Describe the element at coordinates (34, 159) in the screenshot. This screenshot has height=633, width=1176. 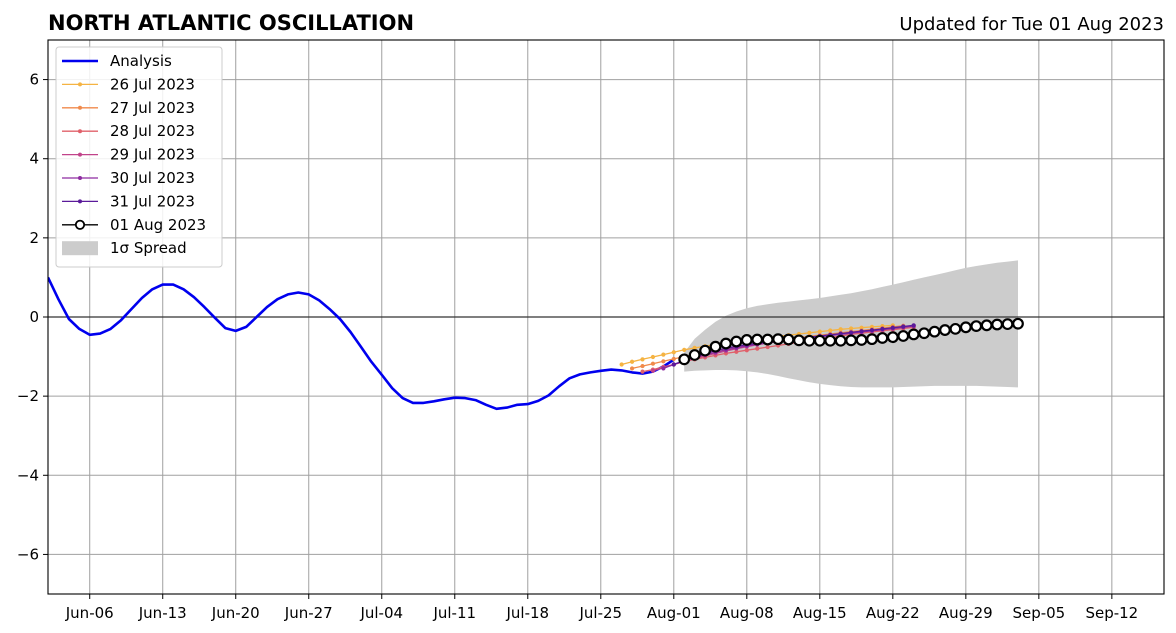
I see `y-tick-label: 4` at that location.